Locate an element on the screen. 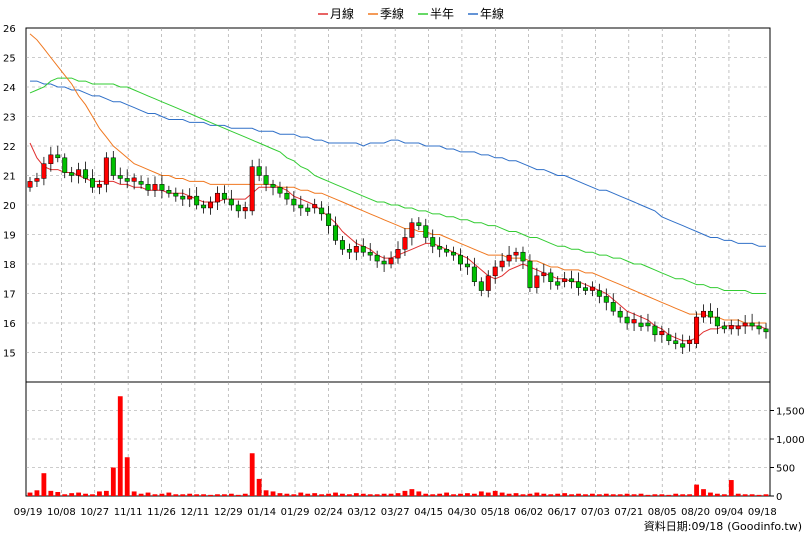 The height and width of the screenshot is (540, 808). vol-tick-0: 0 is located at coordinates (779, 497).